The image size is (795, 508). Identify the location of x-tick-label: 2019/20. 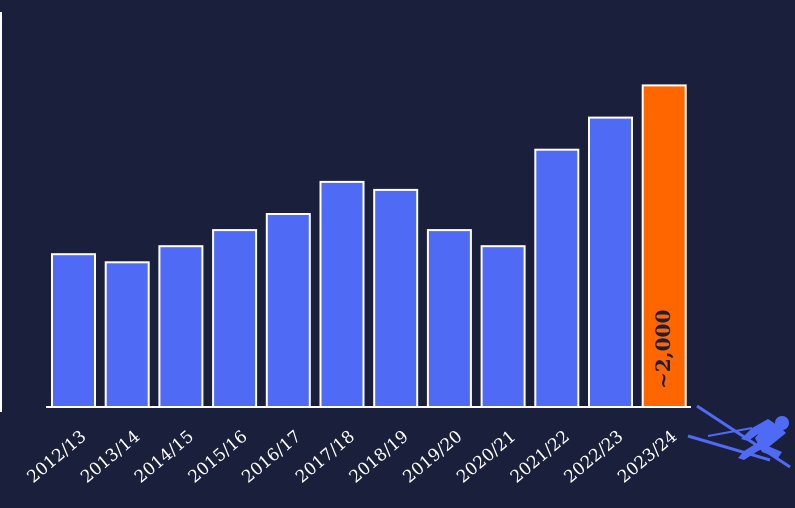
(432, 457).